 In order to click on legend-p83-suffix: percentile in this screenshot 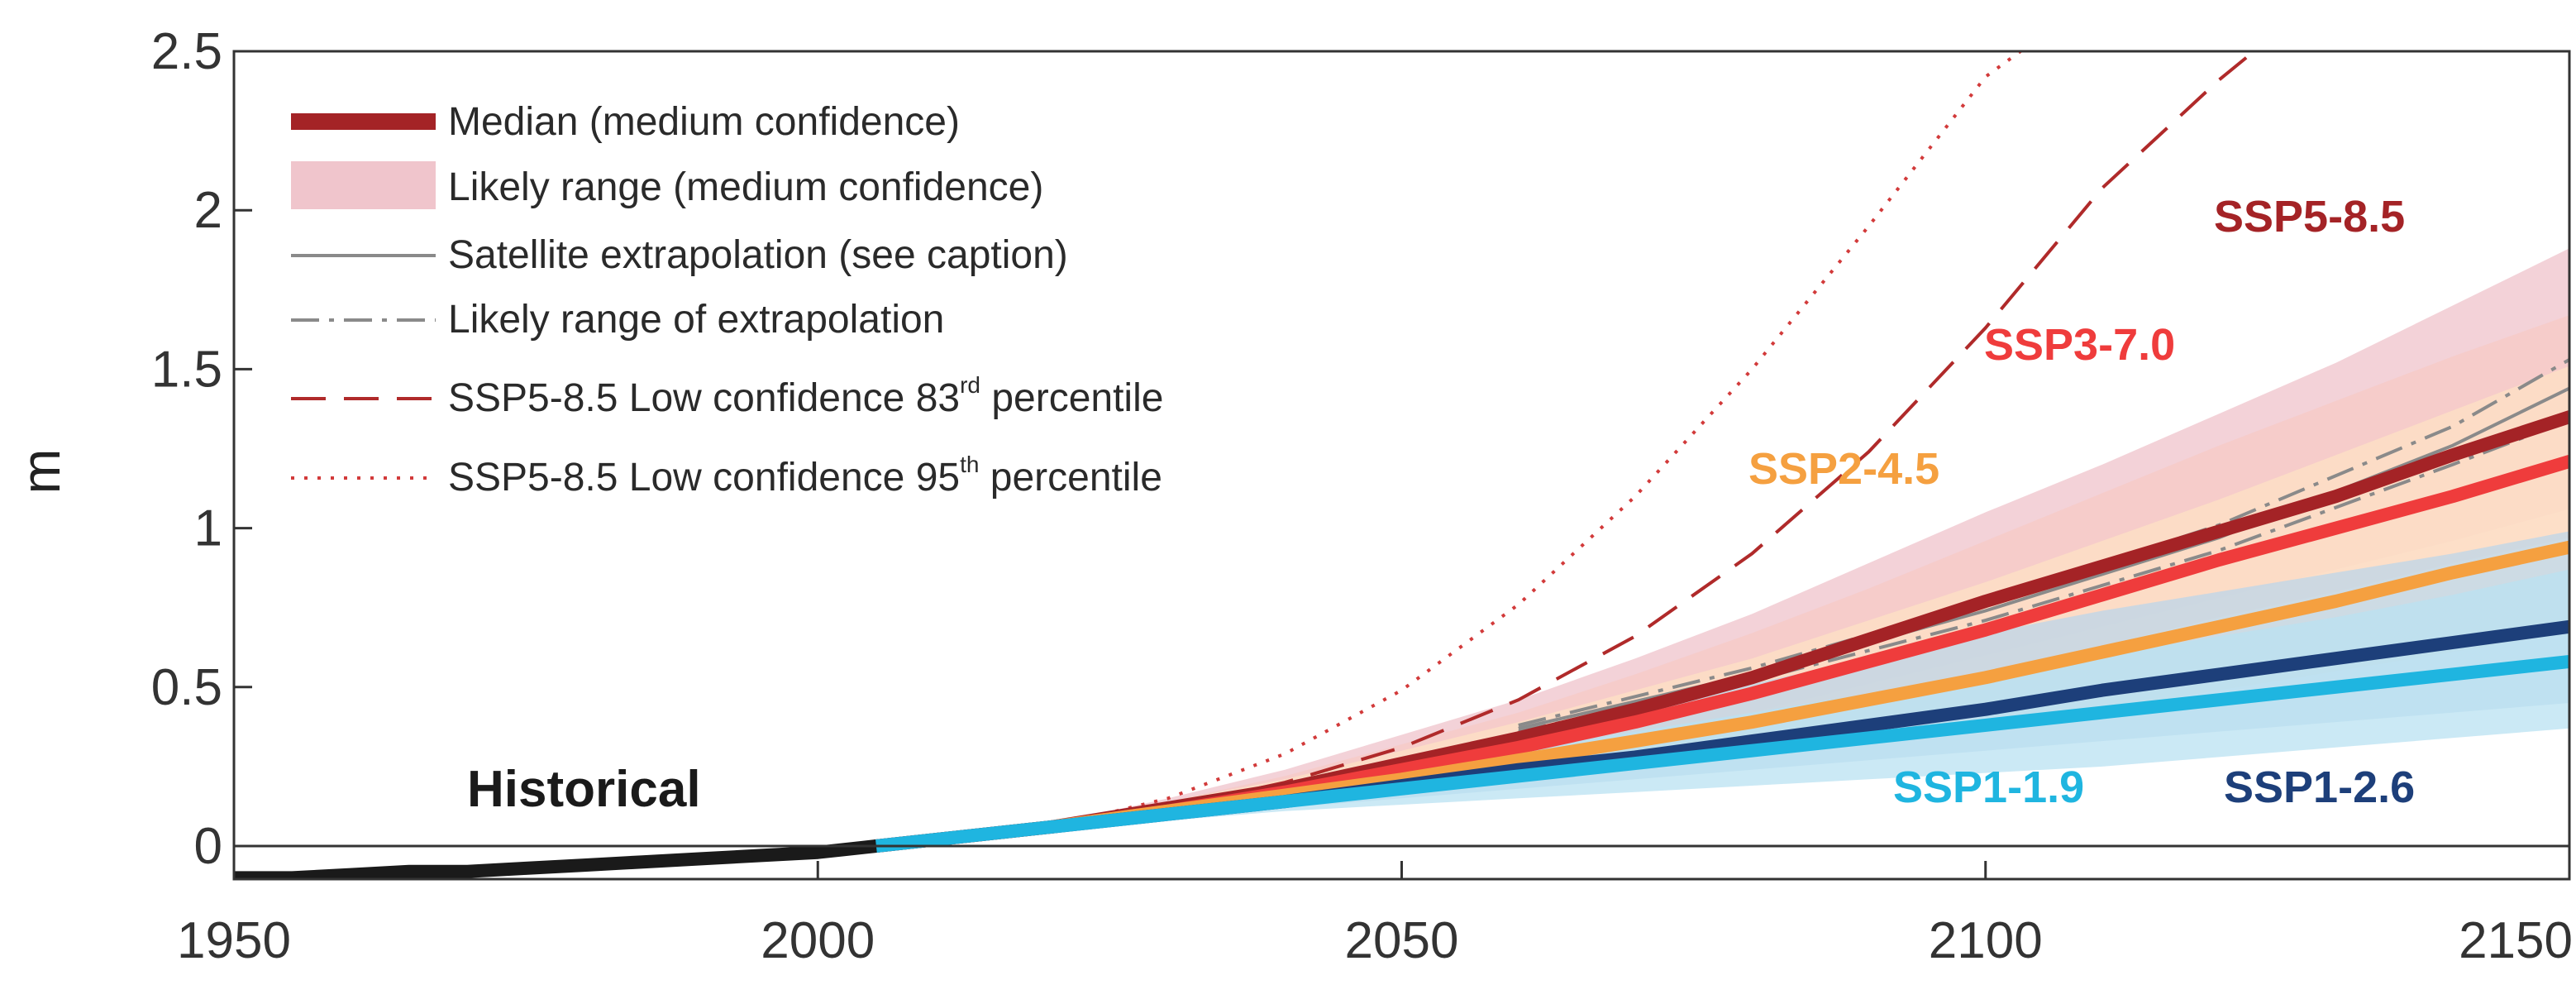, I will do `click(1071, 398)`.